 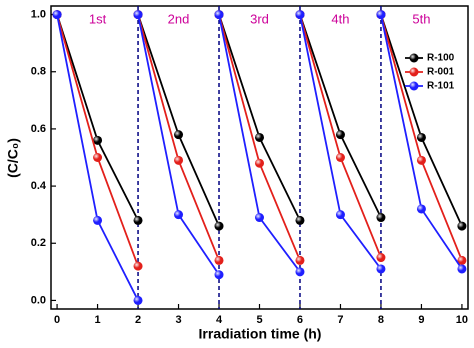 What do you see at coordinates (340, 320) in the screenshot?
I see `x-tick-label: 7` at bounding box center [340, 320].